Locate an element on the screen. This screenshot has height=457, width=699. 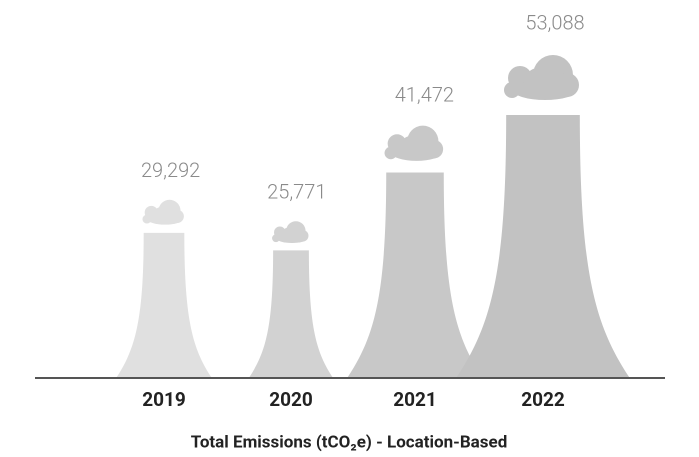
value-label: 25,771 is located at coordinates (296, 192).